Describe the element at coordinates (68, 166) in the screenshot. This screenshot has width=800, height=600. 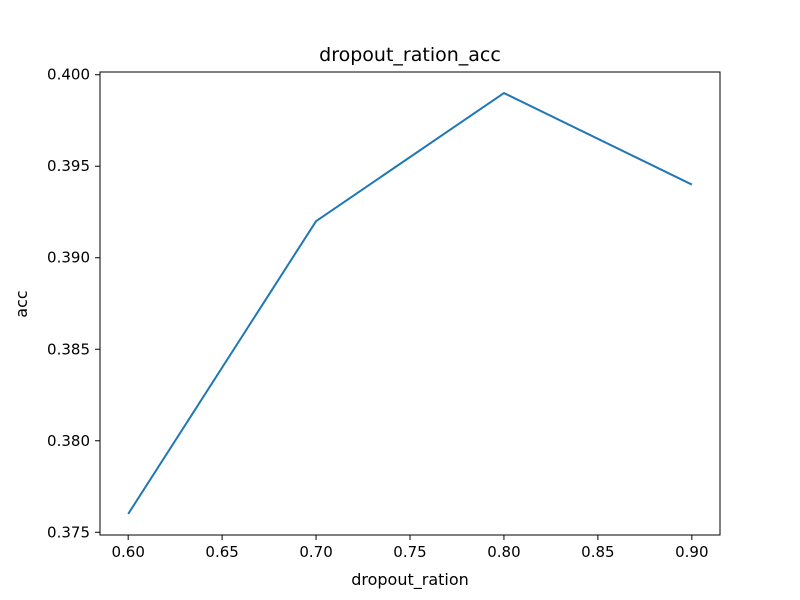
I see `y-tick-label: 0.395` at that location.